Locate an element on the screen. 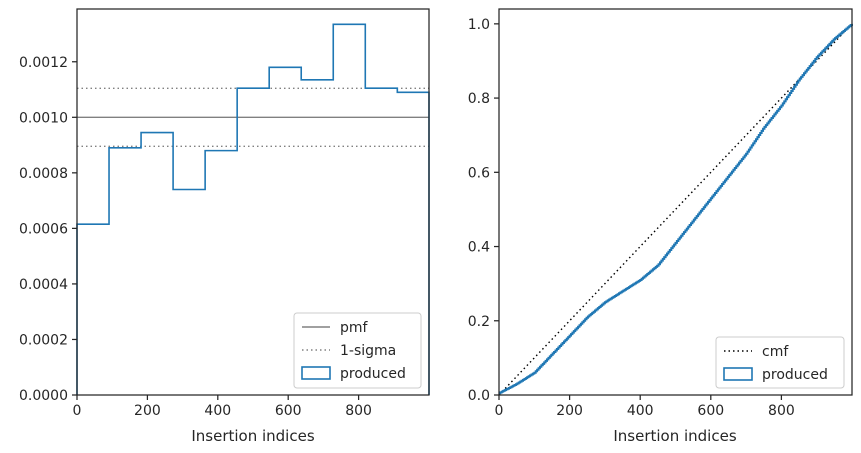 The height and width of the screenshot is (453, 861). pmf-y-tick-label: 0.0012 is located at coordinates (43, 63).